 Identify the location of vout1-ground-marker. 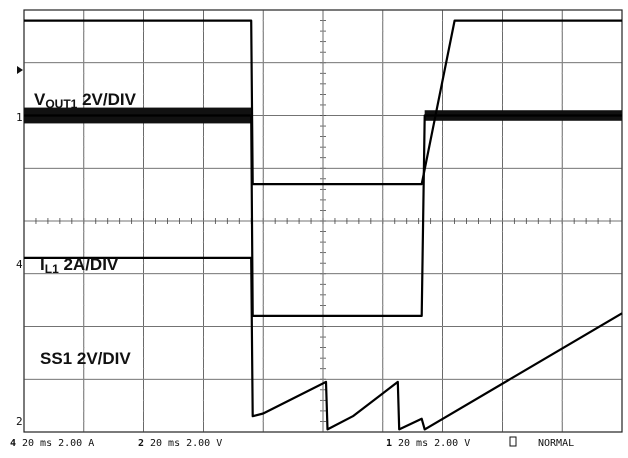
(20, 70).